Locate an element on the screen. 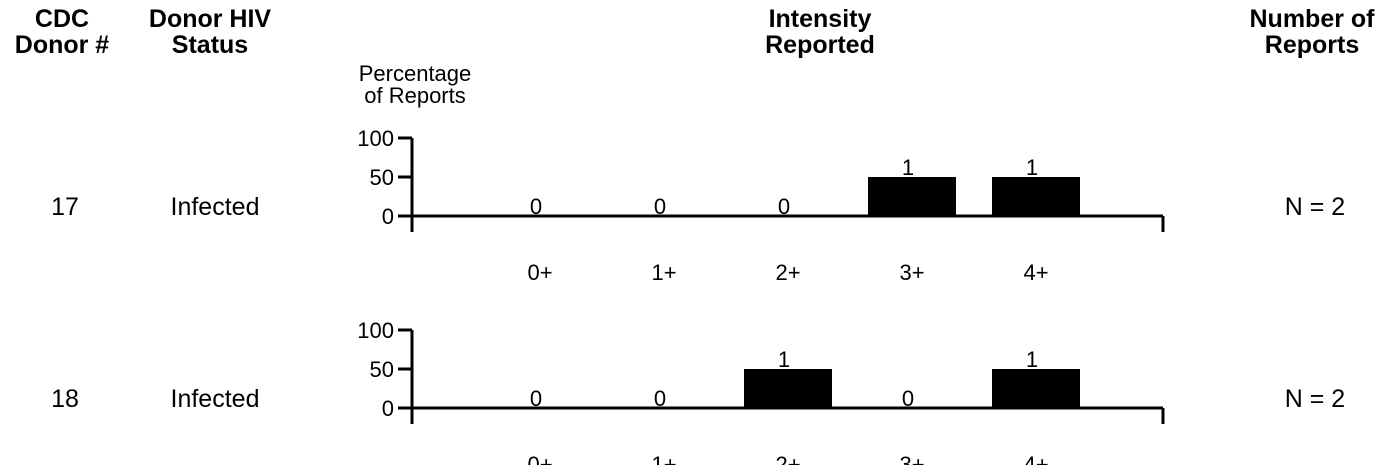 The height and width of the screenshot is (465, 1387). header-donor: CDC Donor # is located at coordinates (62, 32).